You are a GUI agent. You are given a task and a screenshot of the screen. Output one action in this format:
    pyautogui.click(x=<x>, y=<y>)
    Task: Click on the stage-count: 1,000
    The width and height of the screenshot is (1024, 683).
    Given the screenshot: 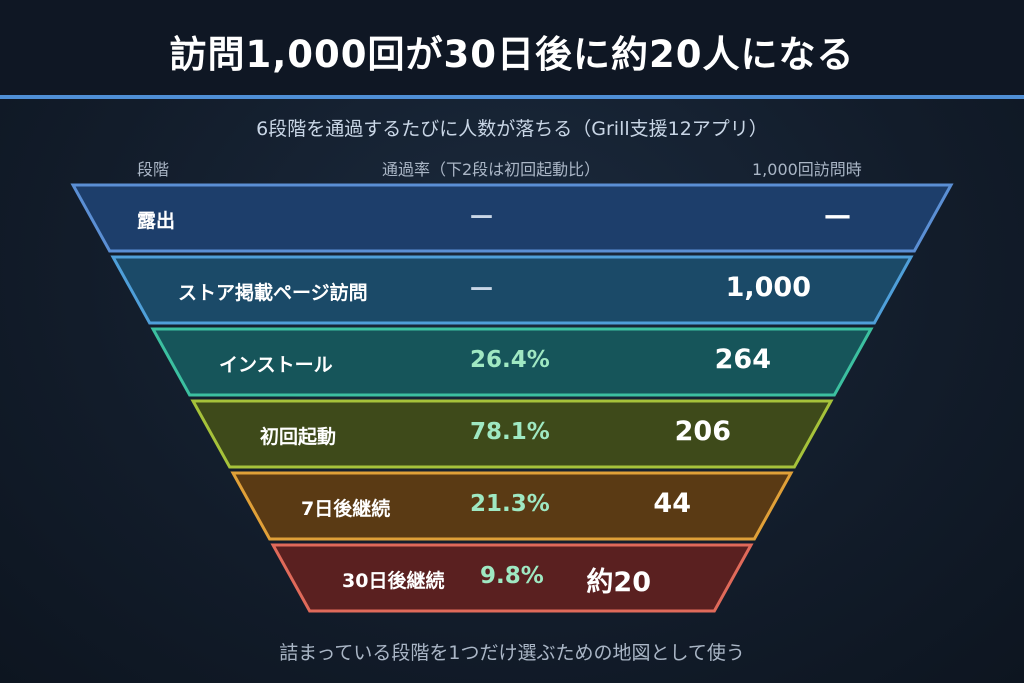 What is the action you would take?
    pyautogui.click(x=768, y=287)
    